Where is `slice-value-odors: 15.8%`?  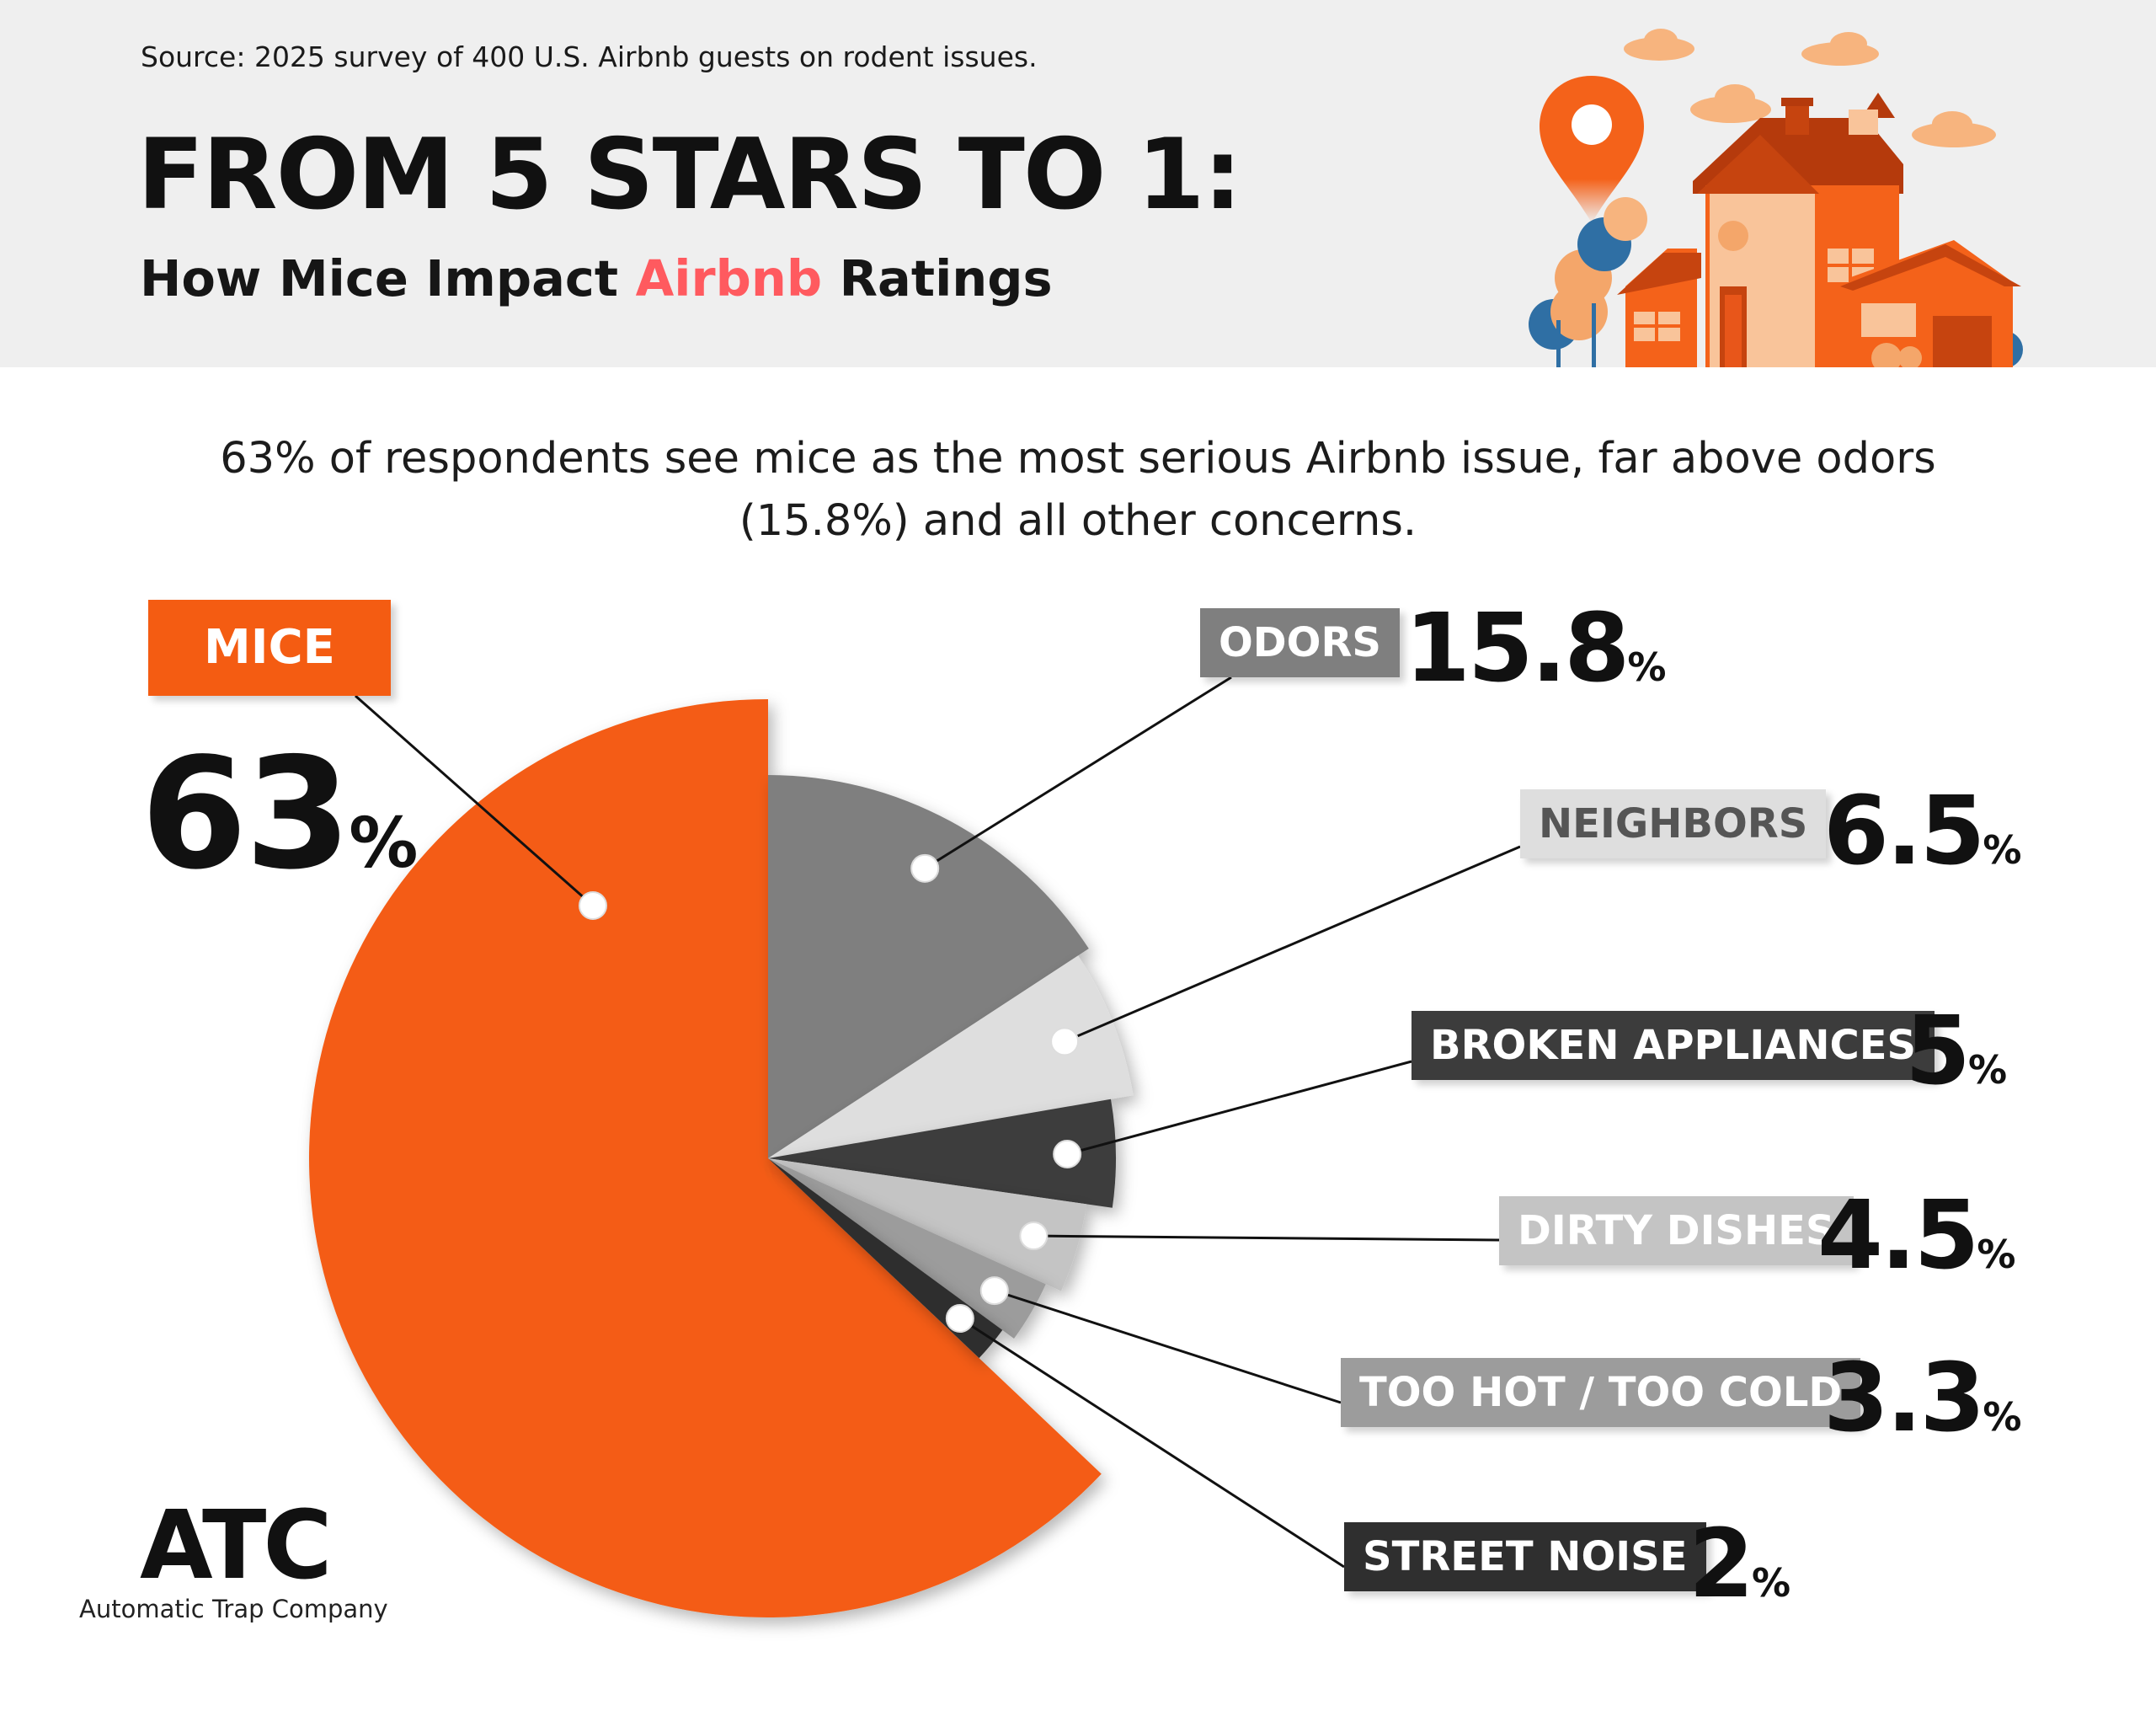
slice-value-odors: 15.8% is located at coordinates (1535, 648).